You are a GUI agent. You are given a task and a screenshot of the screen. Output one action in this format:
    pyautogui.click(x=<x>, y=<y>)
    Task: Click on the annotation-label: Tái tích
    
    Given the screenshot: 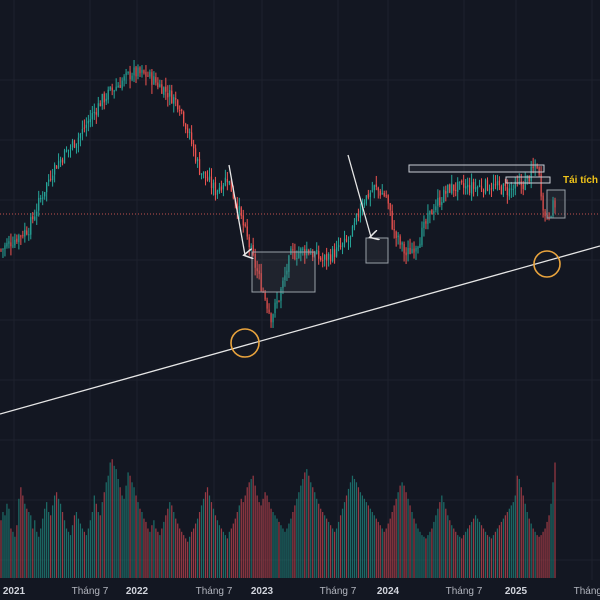 What is the action you would take?
    pyautogui.click(x=580, y=180)
    